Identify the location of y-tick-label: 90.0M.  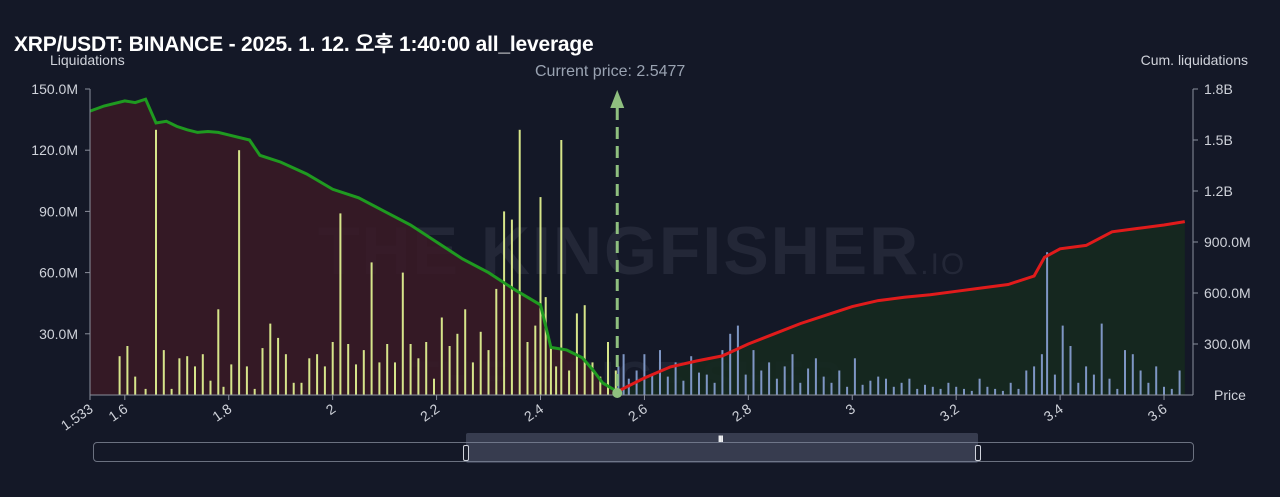
(58, 211).